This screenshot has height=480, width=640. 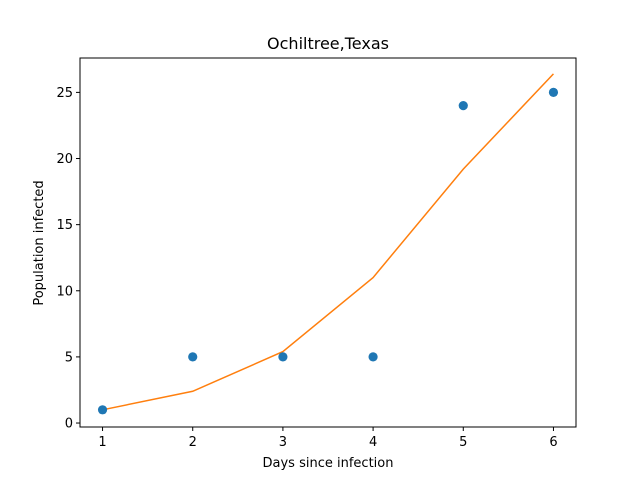 What do you see at coordinates (553, 442) in the screenshot?
I see `x-tick-label: 6` at bounding box center [553, 442].